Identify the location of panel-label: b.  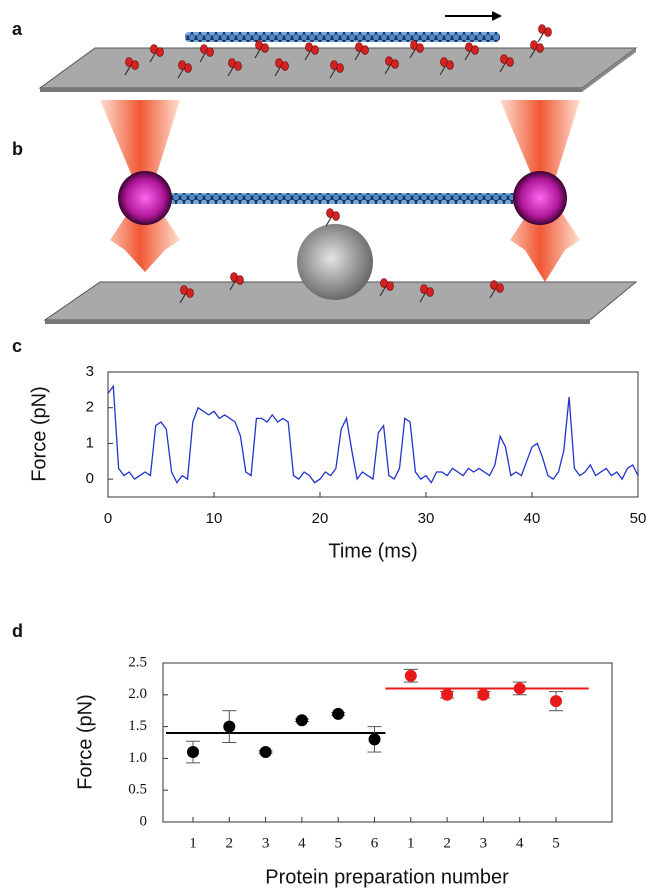
(17, 149).